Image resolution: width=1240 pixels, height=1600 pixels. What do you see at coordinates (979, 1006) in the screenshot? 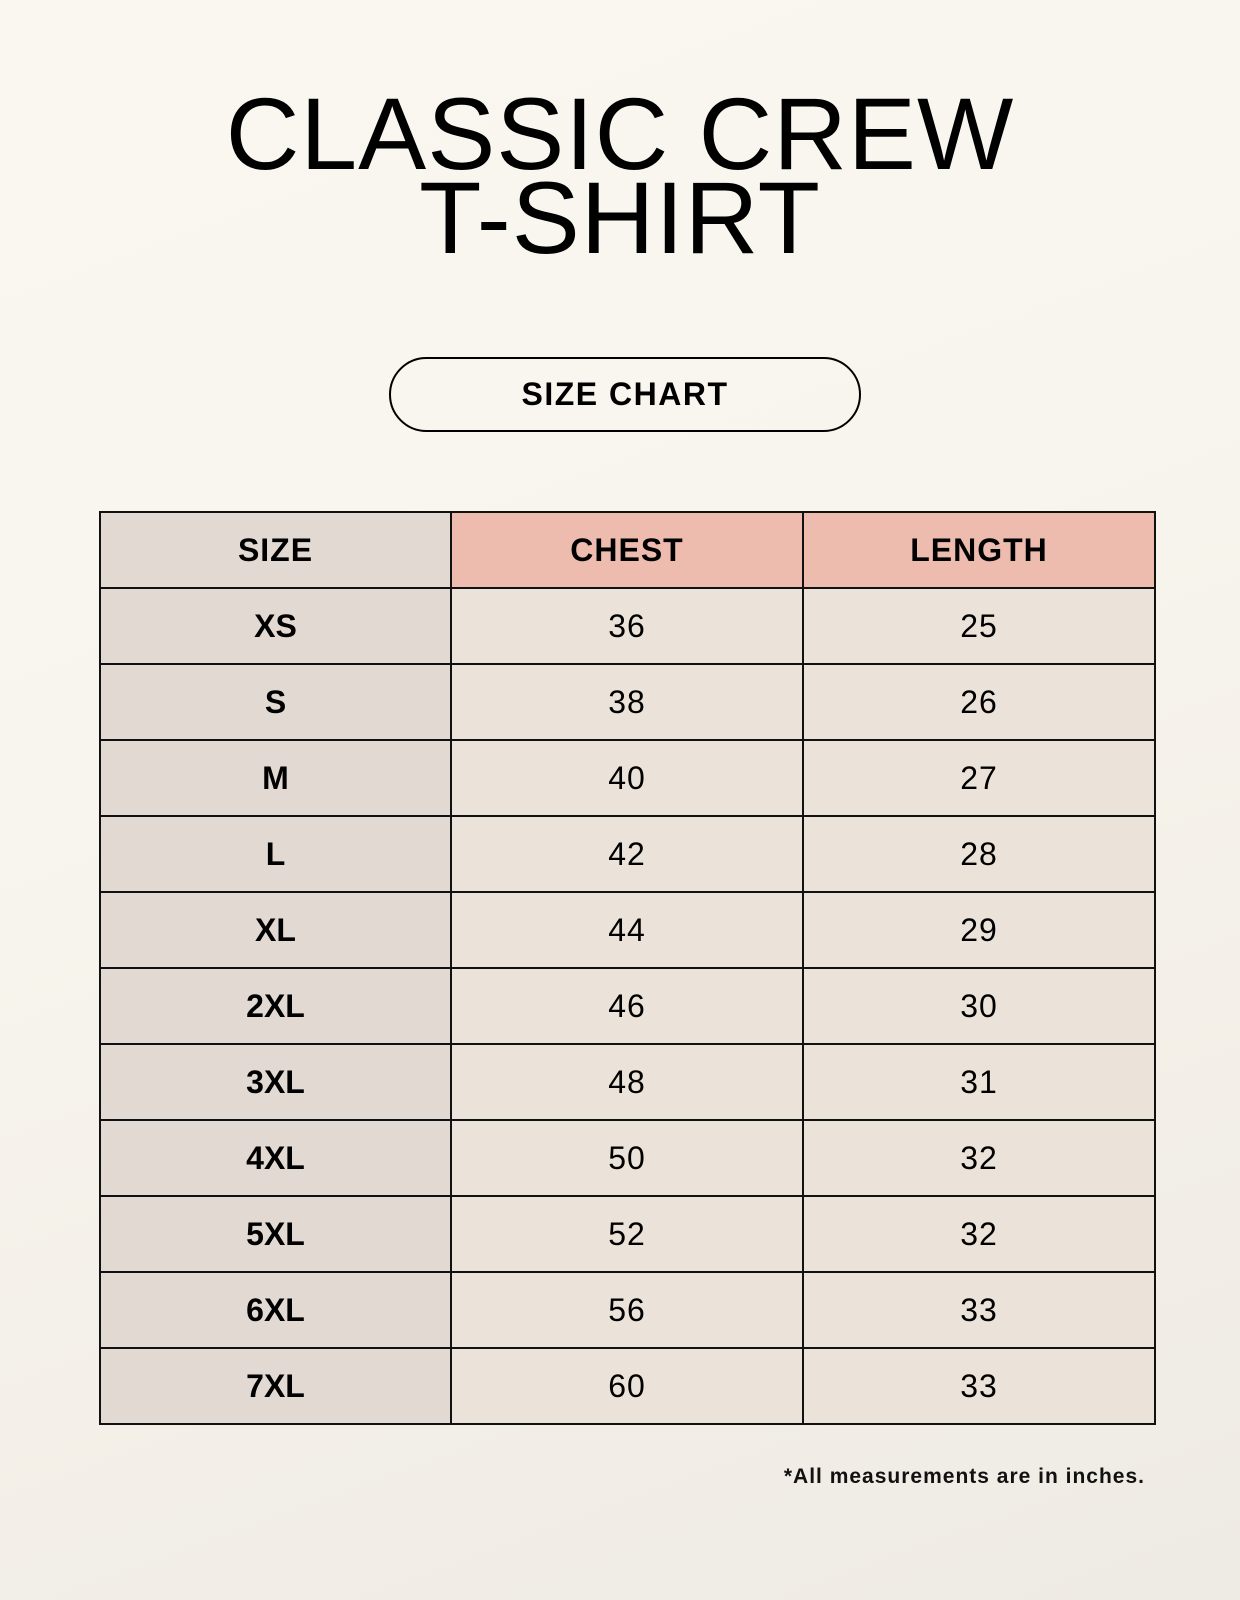
I see `cell-length: 30` at bounding box center [979, 1006].